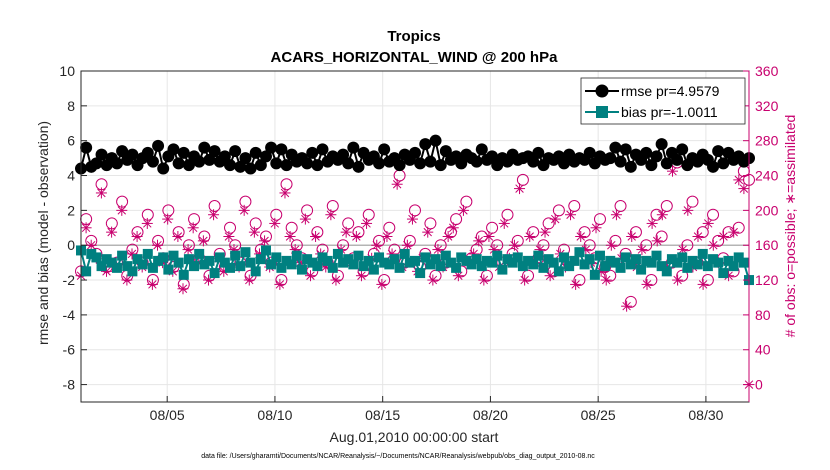 The width and height of the screenshot is (830, 470). What do you see at coordinates (767, 280) in the screenshot?
I see `y-right-tick-label: 120` at bounding box center [767, 280].